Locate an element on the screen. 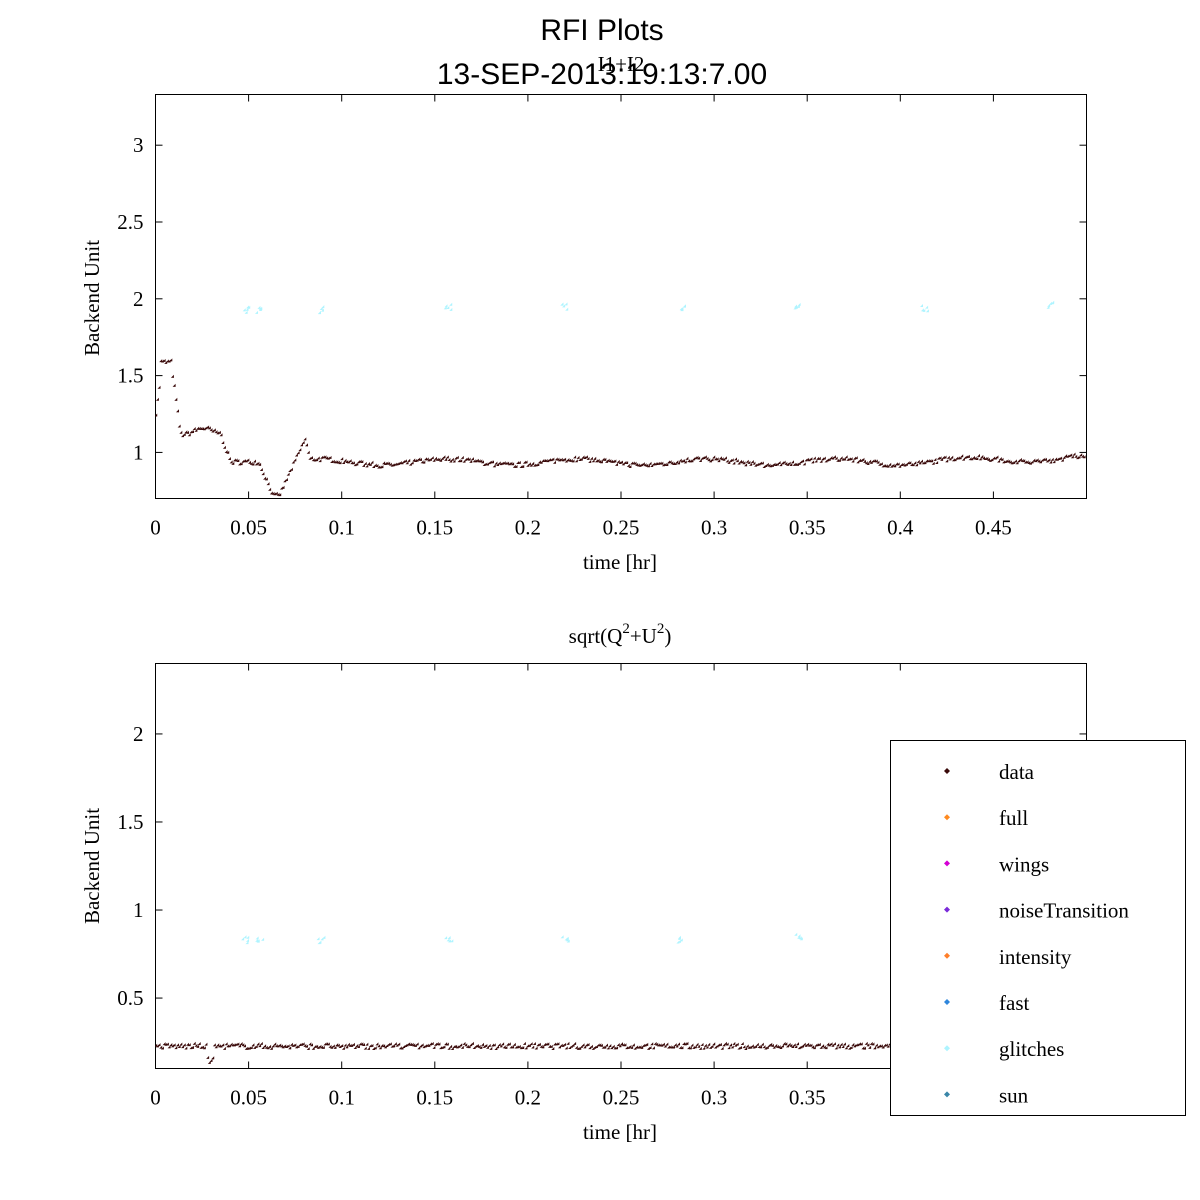  x-tick-label: 0.3 is located at coordinates (714, 1098).